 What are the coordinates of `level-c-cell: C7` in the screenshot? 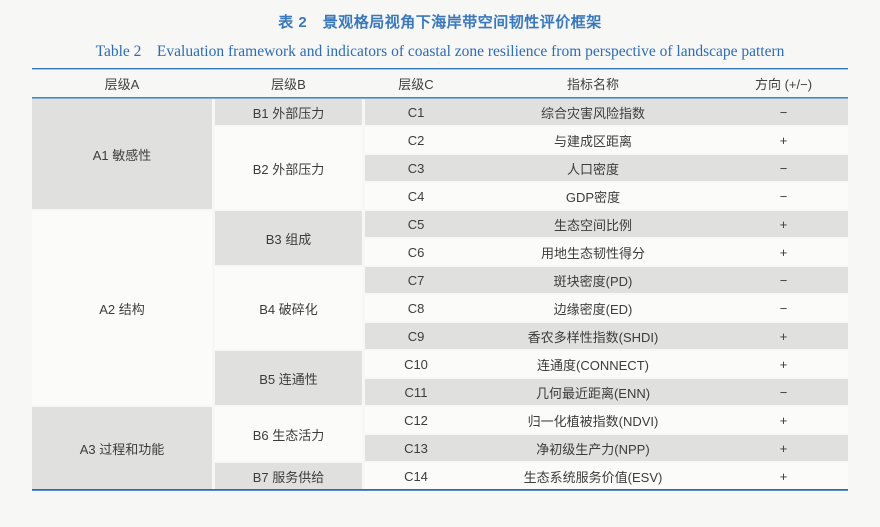 It's located at (416, 280).